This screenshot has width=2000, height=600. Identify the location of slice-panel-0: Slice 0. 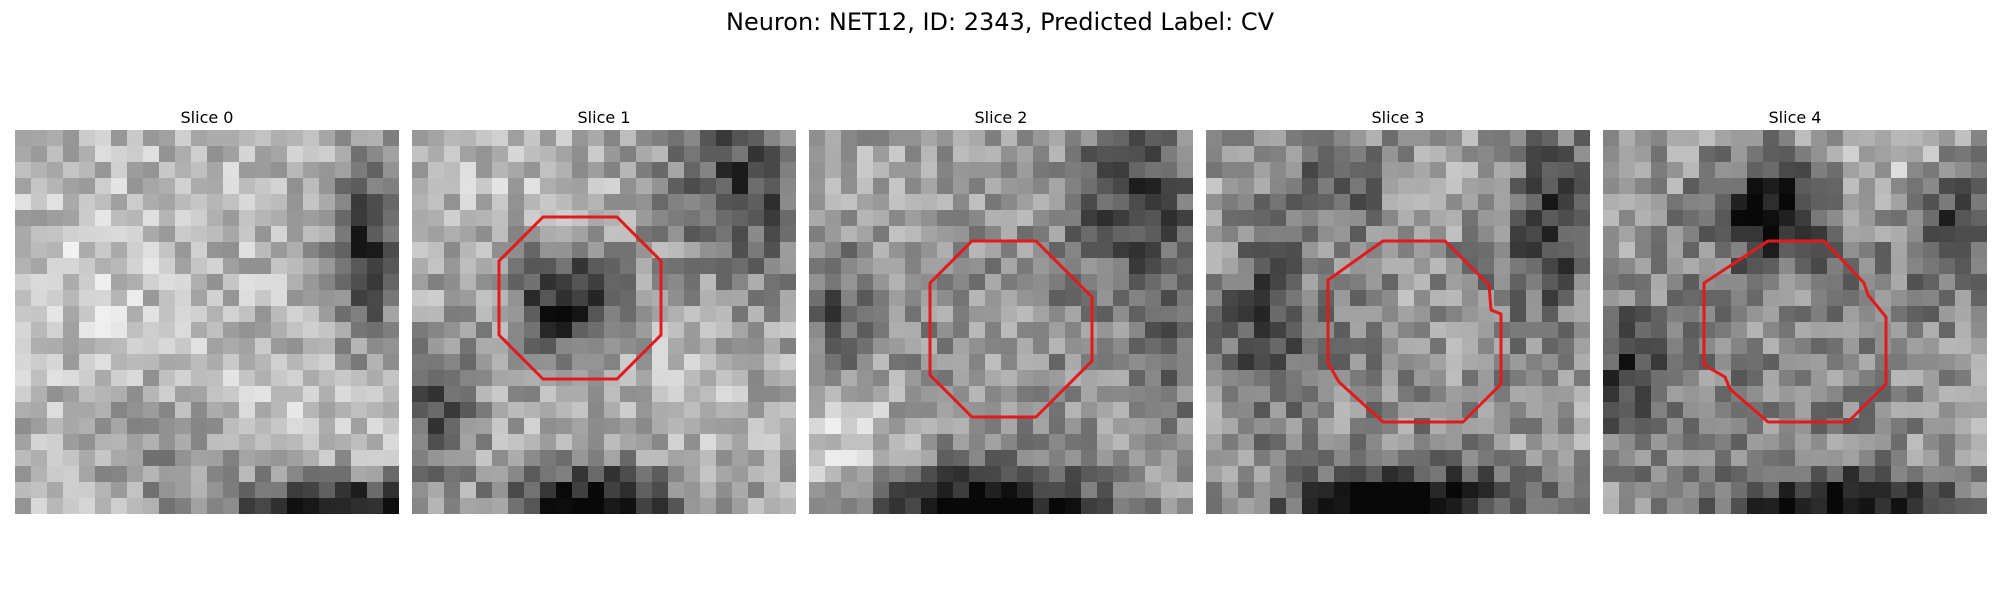
(207, 311).